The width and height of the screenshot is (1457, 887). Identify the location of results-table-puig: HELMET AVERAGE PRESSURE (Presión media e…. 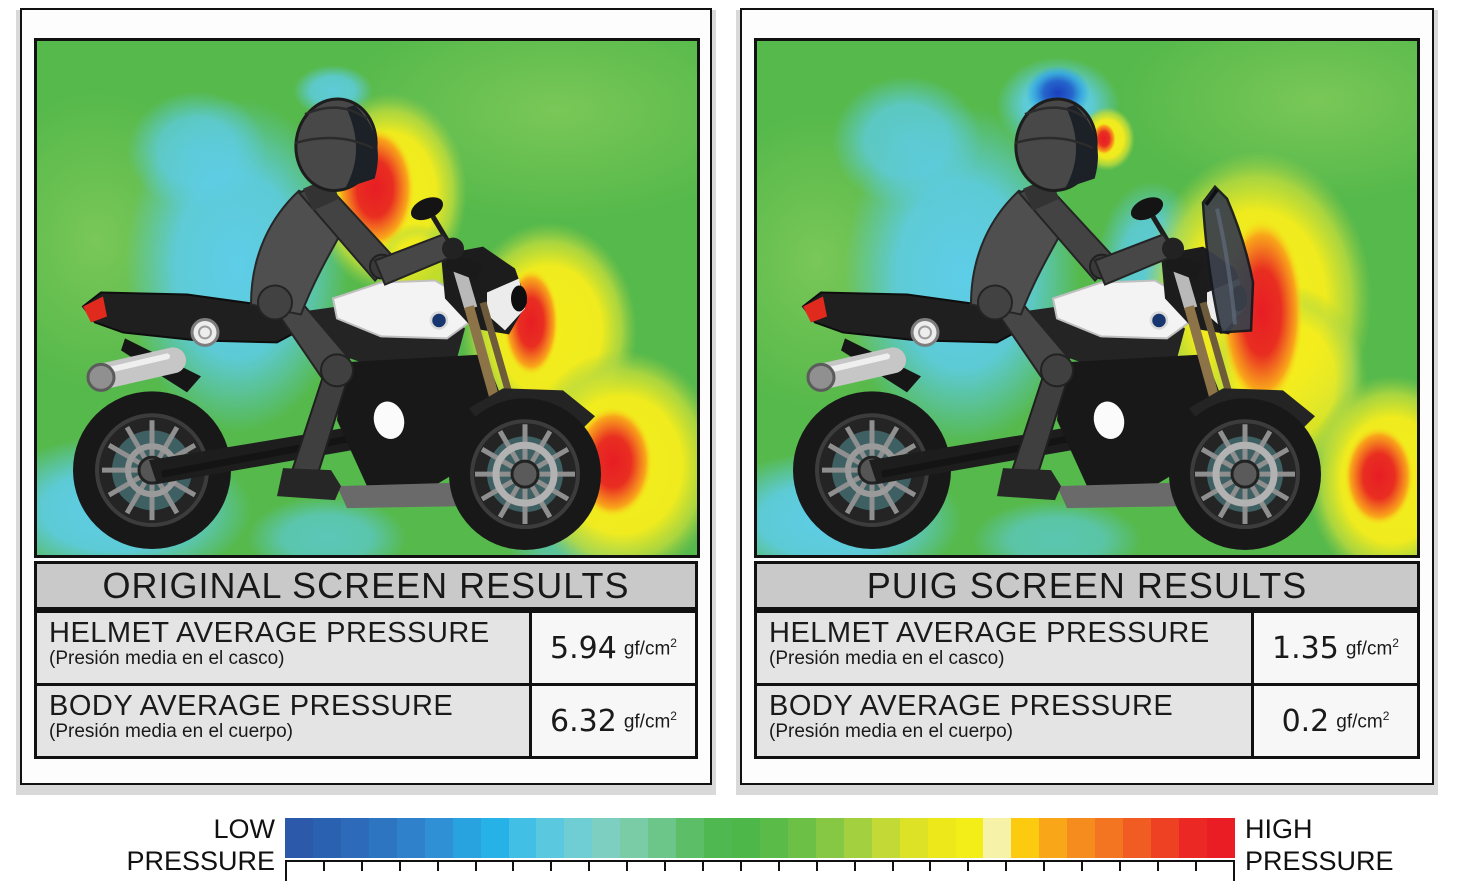
(1087, 684).